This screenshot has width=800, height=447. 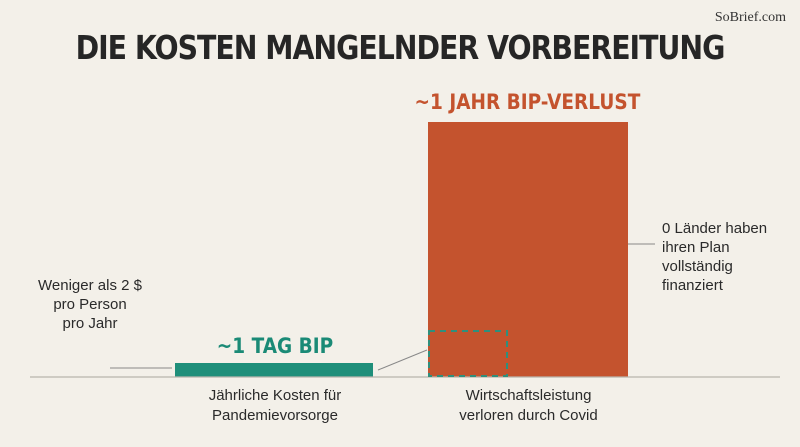 I want to click on annotation-line: pro Person, so click(x=90, y=304).